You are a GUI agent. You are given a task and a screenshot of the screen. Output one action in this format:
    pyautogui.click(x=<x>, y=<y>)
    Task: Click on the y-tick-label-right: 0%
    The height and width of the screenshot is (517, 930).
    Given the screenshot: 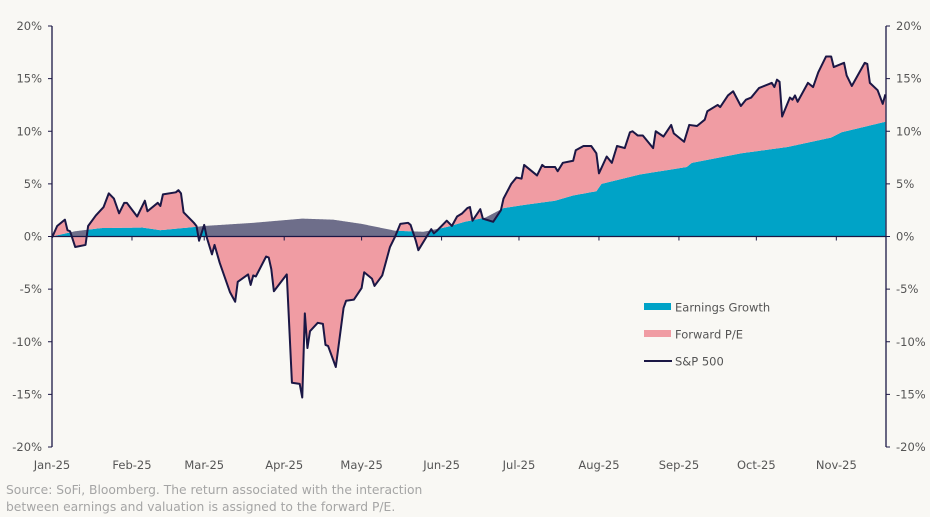 What is the action you would take?
    pyautogui.click(x=905, y=237)
    